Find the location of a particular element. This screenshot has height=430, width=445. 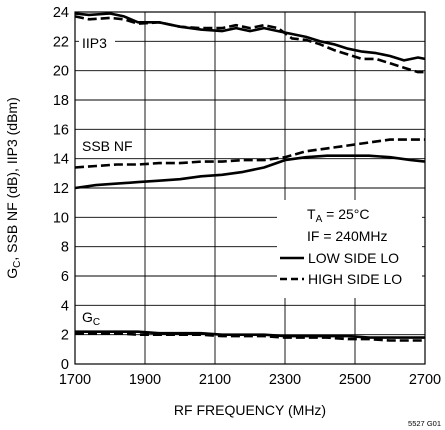

series-line-iip3-high-side-lo is located at coordinates (249, 44).